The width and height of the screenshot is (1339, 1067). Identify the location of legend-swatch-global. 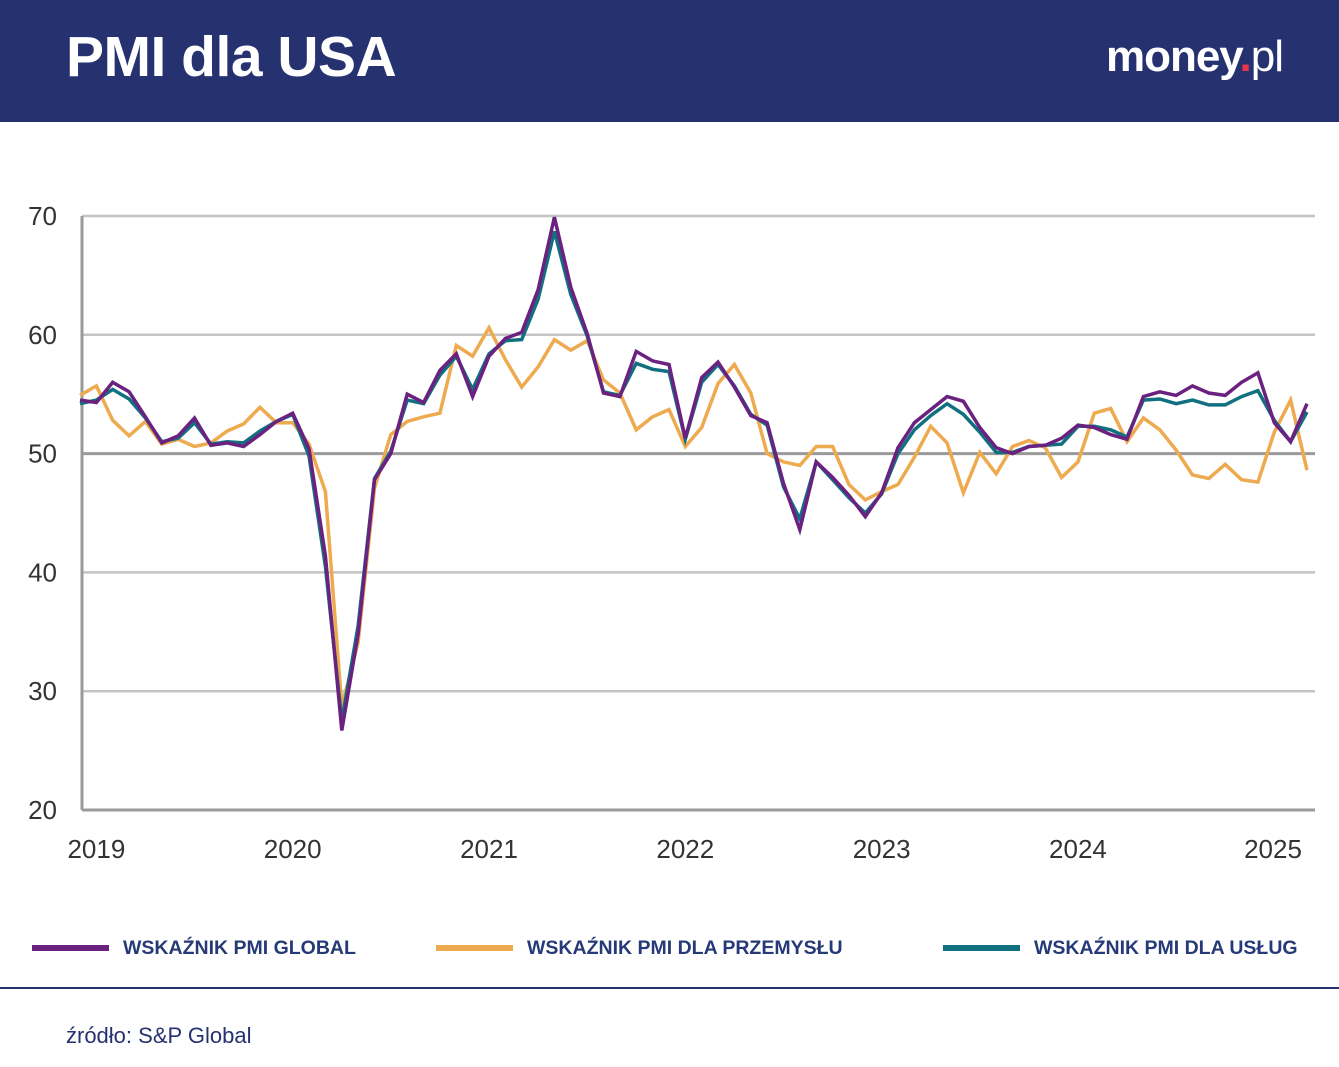
(70, 948).